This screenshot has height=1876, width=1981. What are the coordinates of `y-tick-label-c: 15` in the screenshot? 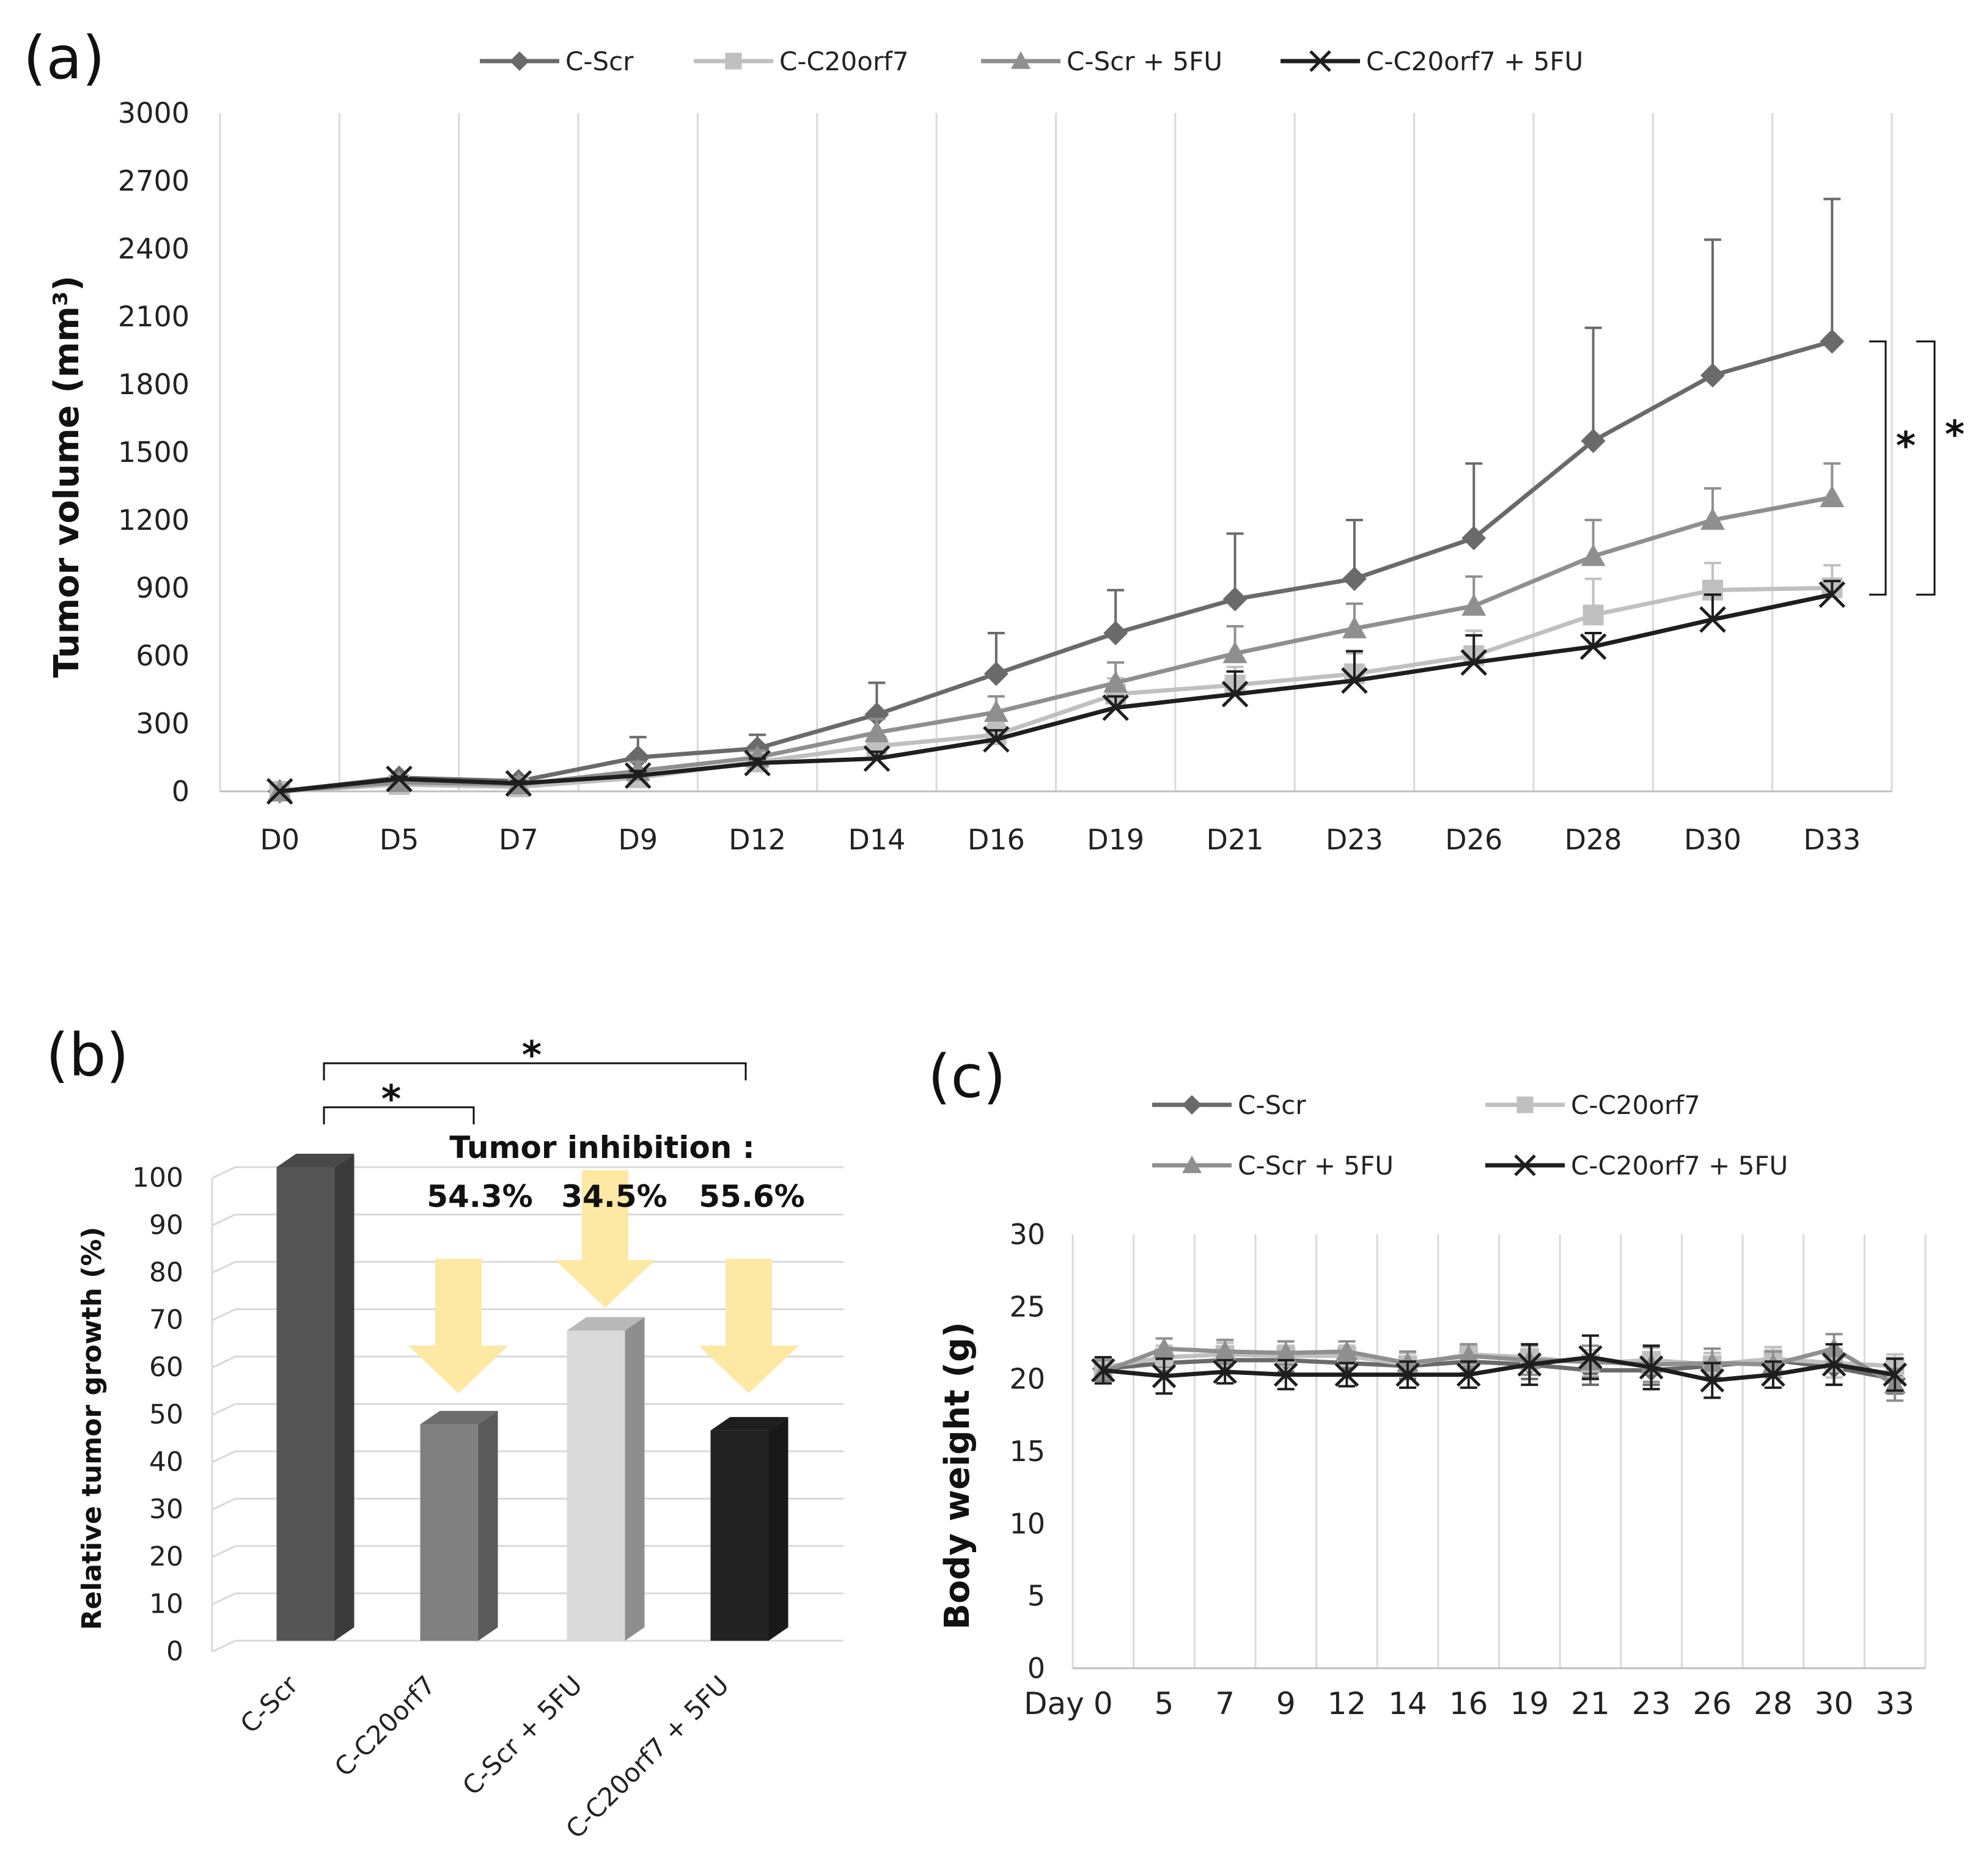 It's located at (1027, 1452).